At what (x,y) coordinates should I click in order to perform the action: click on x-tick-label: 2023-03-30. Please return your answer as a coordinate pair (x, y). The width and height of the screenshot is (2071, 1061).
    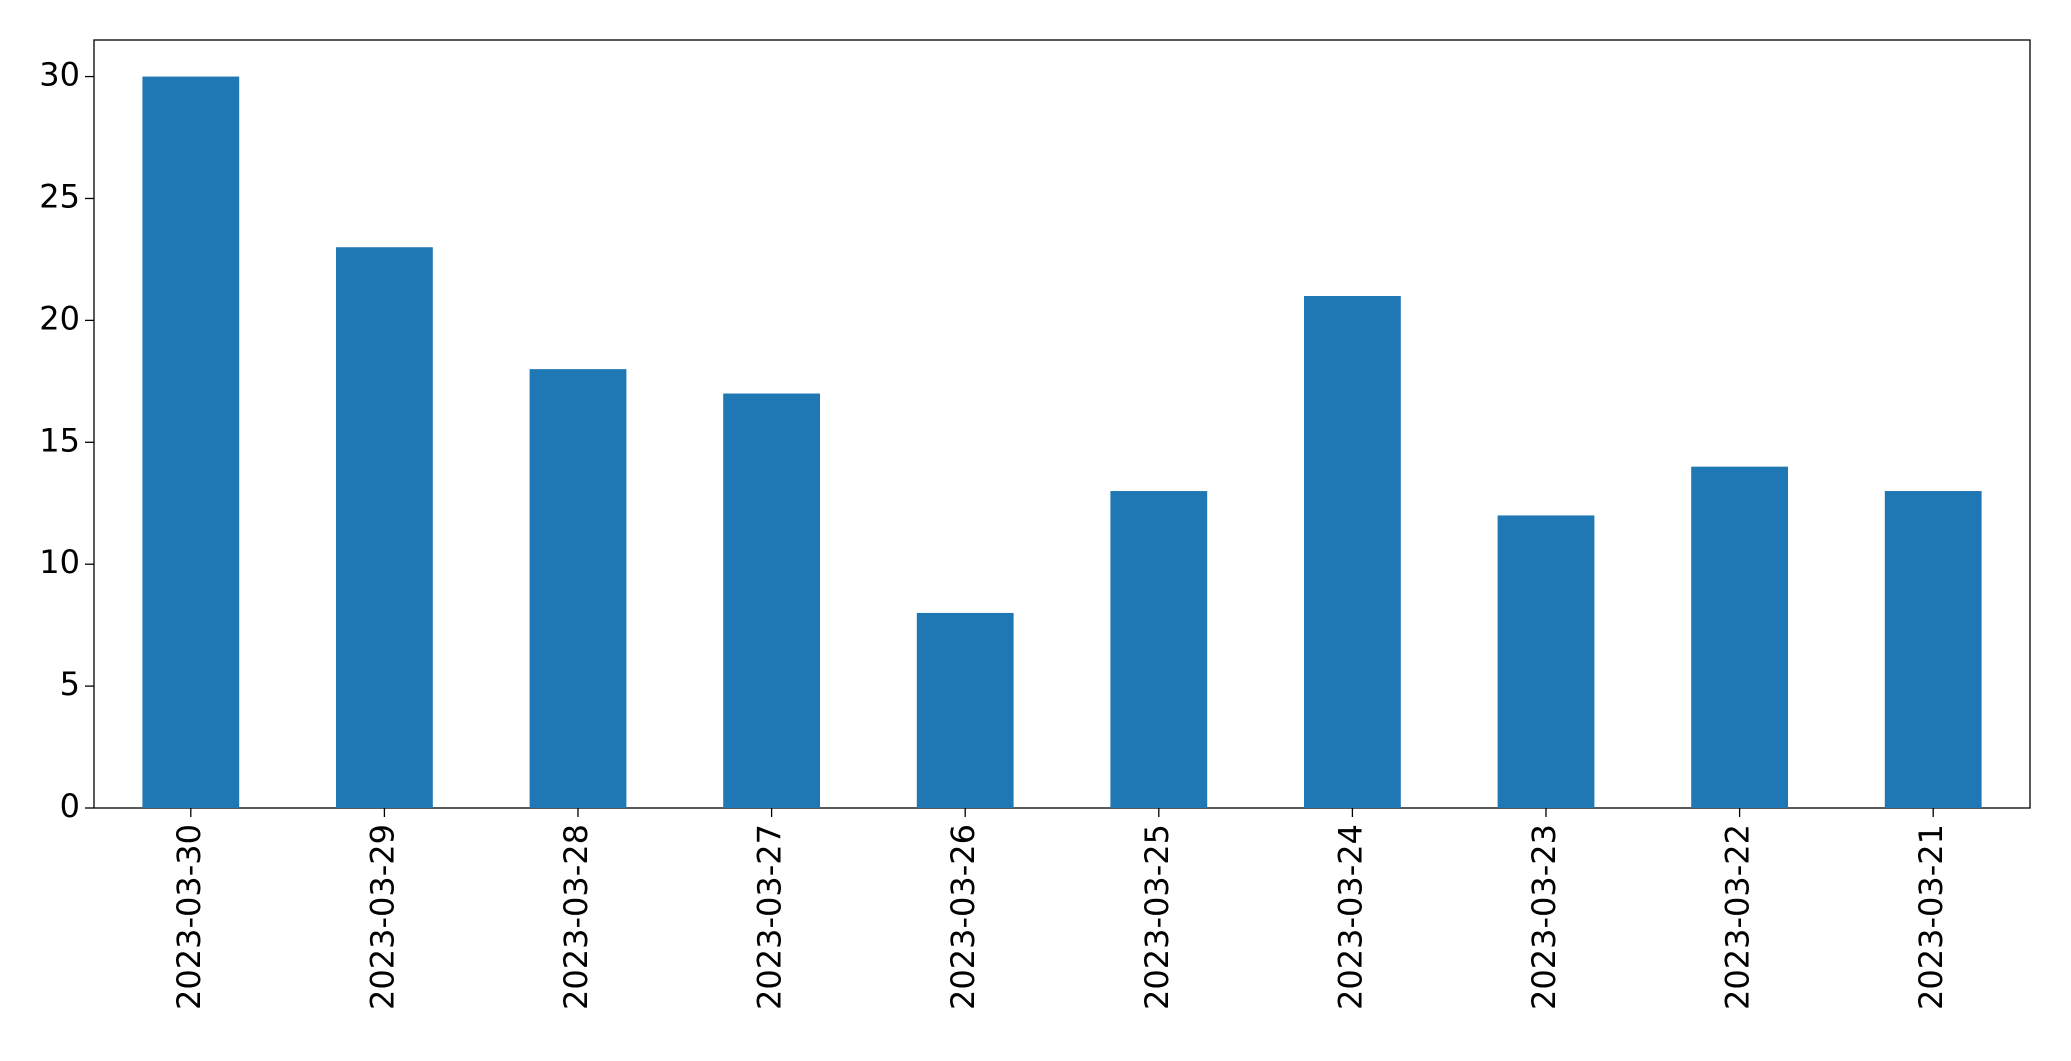
    Looking at the image, I should click on (189, 917).